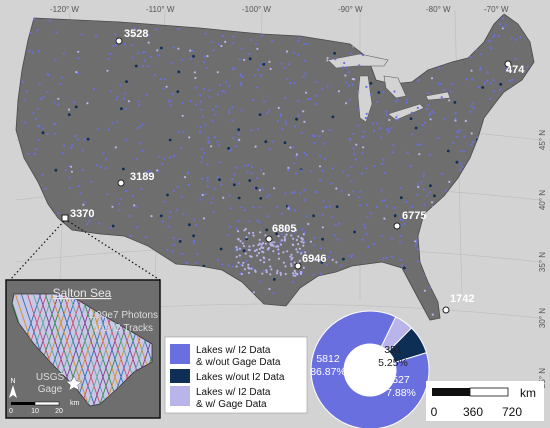  What do you see at coordinates (473, 412) in the screenshot?
I see `scale-label: 360` at bounding box center [473, 412].